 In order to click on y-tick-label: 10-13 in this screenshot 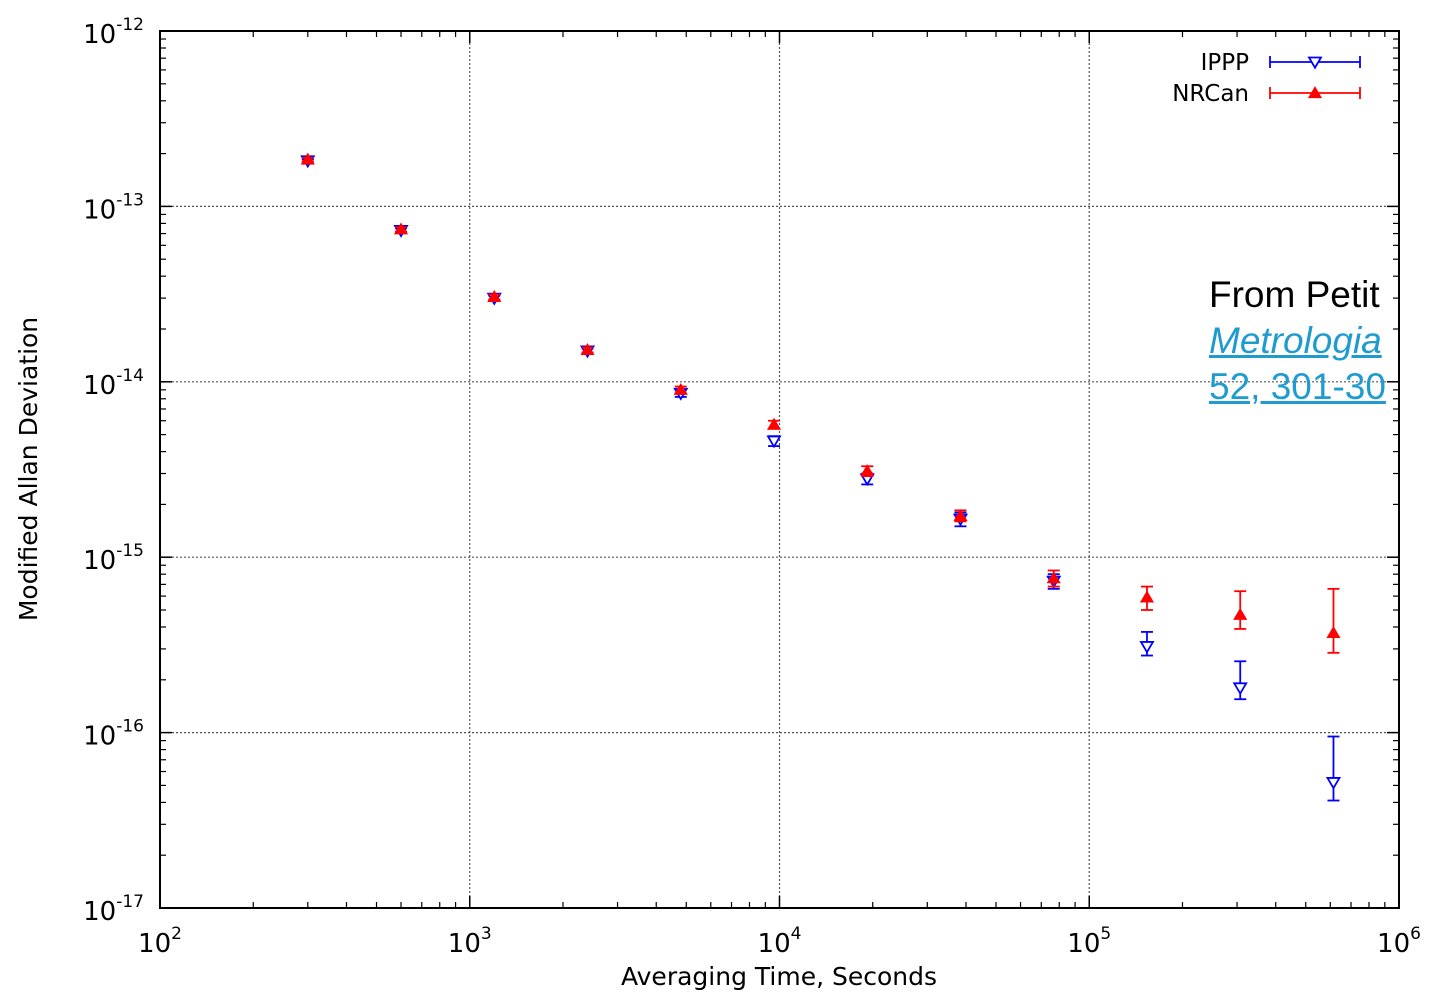, I will do `click(113, 207)`.